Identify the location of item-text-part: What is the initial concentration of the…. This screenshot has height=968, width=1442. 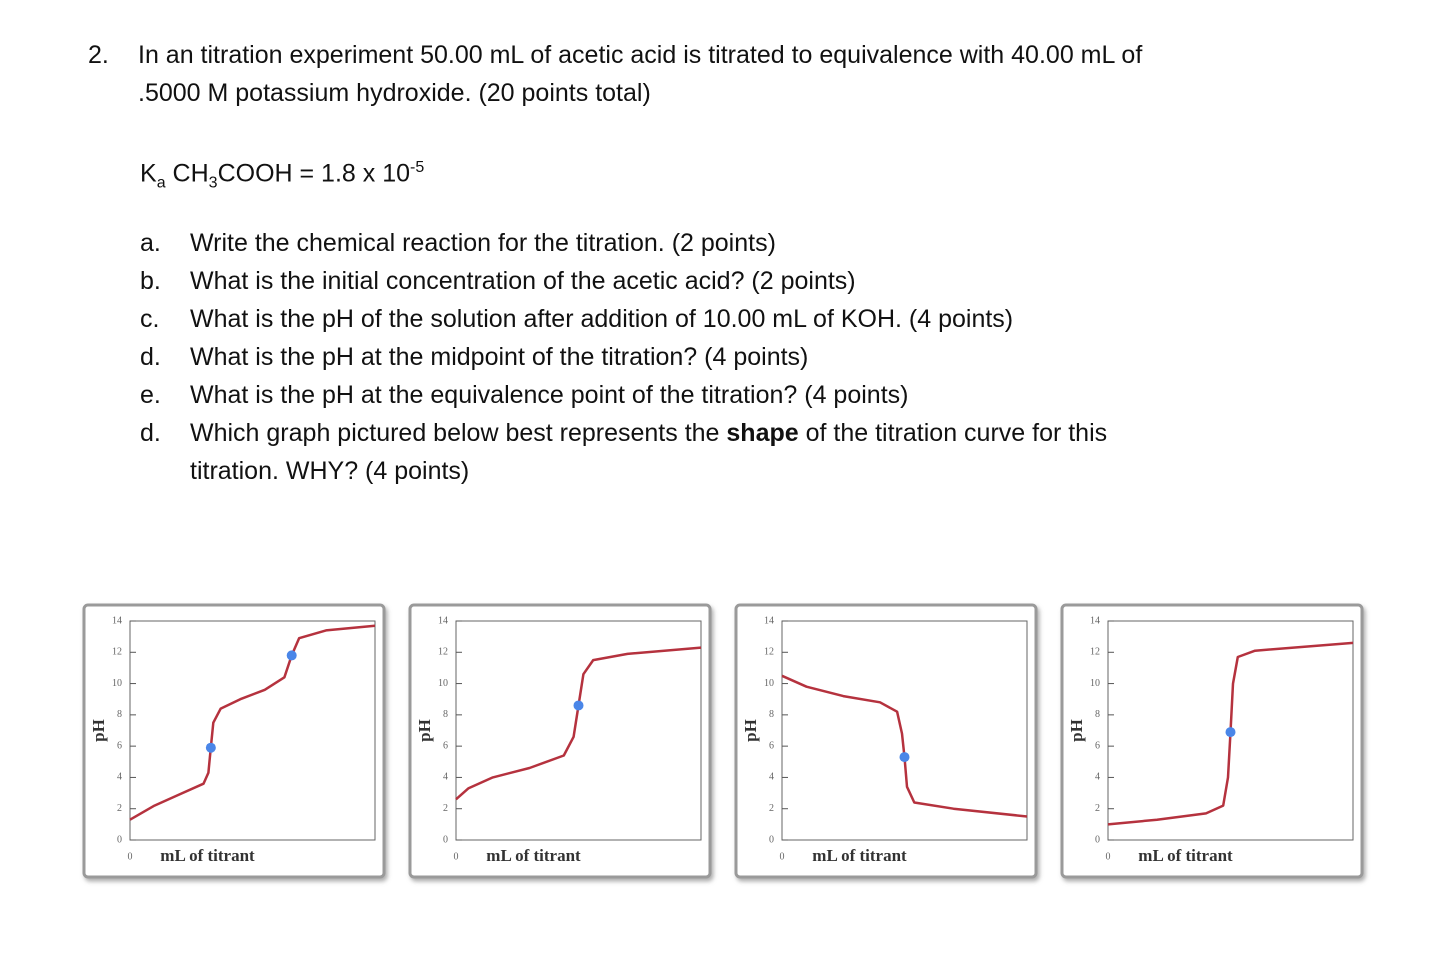
(523, 281).